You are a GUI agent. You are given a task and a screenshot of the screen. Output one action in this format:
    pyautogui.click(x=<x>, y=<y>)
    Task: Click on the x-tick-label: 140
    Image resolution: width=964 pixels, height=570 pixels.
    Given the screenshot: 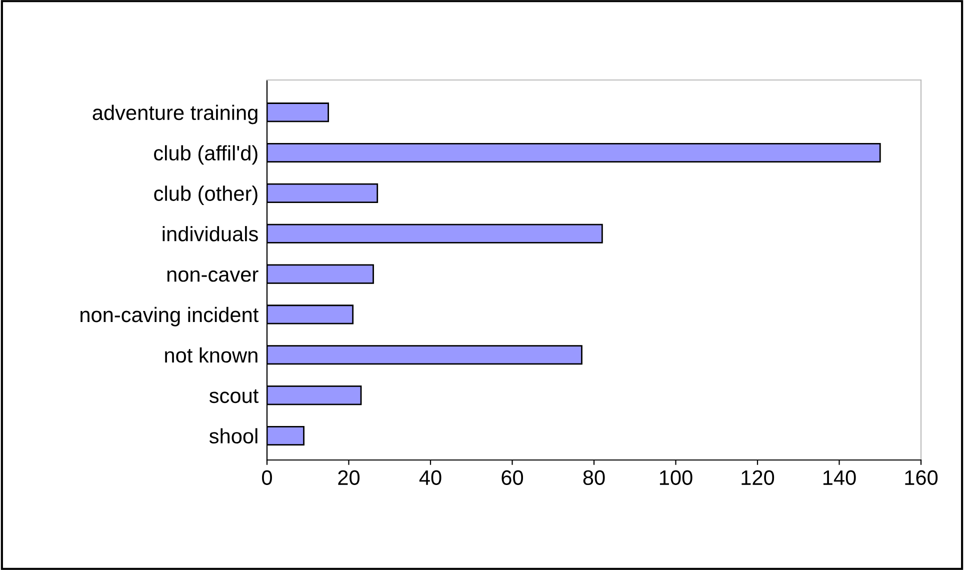 What is the action you would take?
    pyautogui.click(x=839, y=478)
    